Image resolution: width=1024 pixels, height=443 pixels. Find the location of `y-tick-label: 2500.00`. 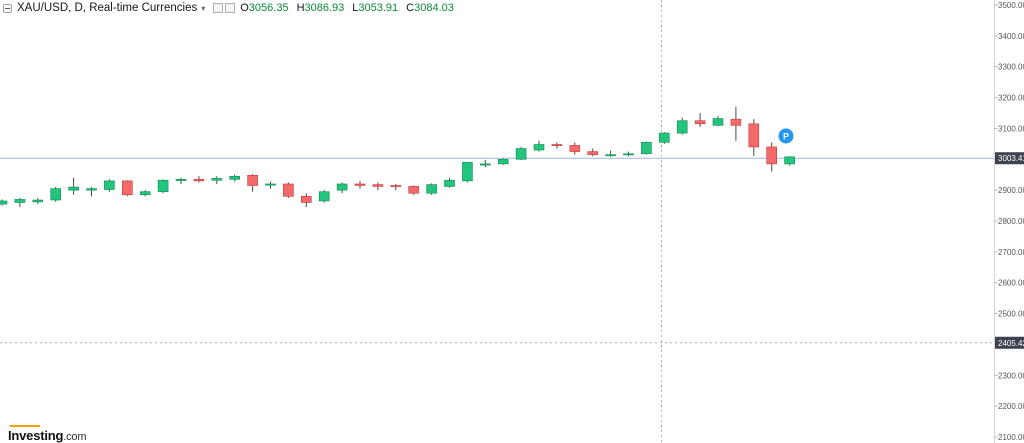

y-tick-label: 2500.00 is located at coordinates (1011, 314).